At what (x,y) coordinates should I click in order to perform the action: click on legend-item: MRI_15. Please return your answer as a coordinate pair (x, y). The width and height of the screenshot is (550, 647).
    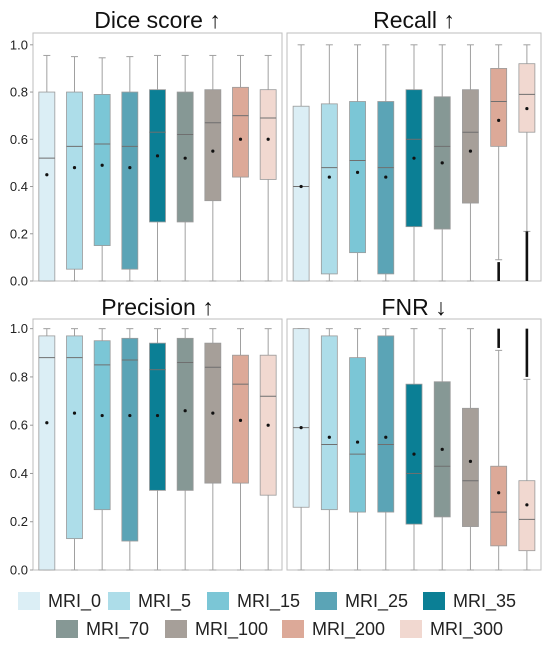
    Looking at the image, I should click on (253, 601).